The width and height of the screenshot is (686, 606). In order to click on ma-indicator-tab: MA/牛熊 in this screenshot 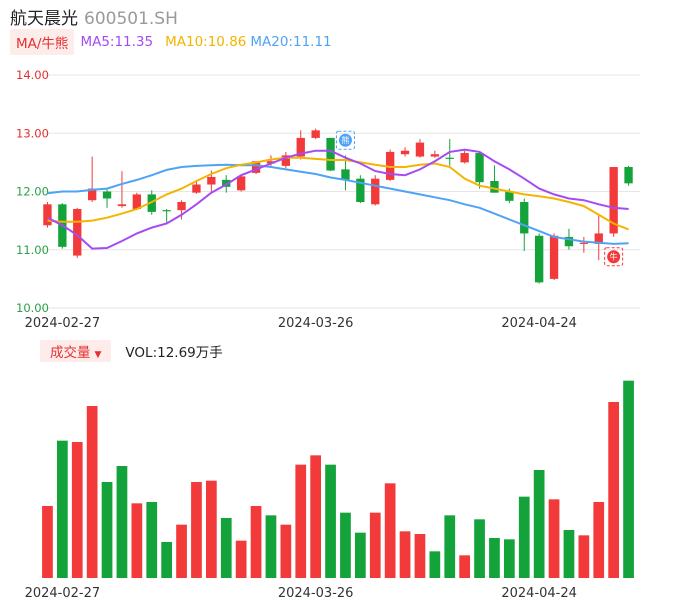, I will do `click(42, 42)`.